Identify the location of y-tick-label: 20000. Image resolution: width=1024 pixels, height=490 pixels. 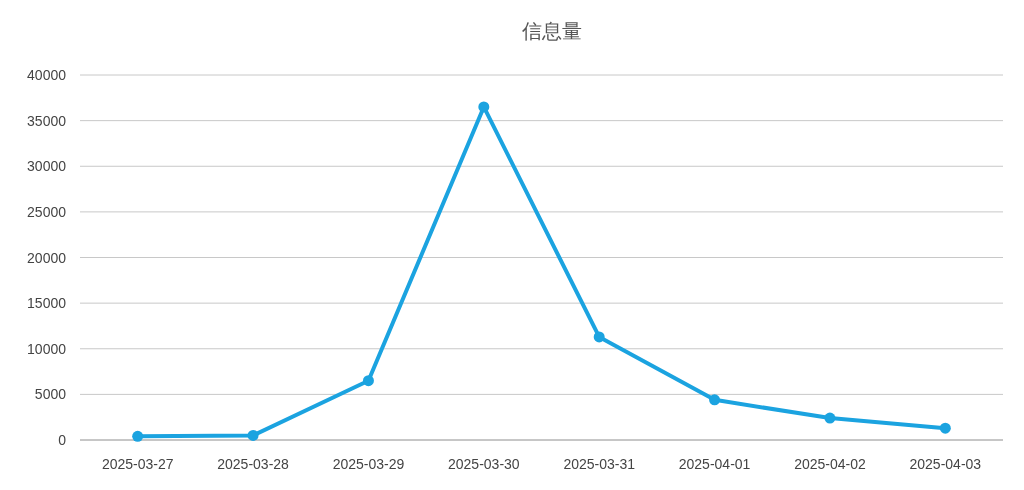
(47, 257).